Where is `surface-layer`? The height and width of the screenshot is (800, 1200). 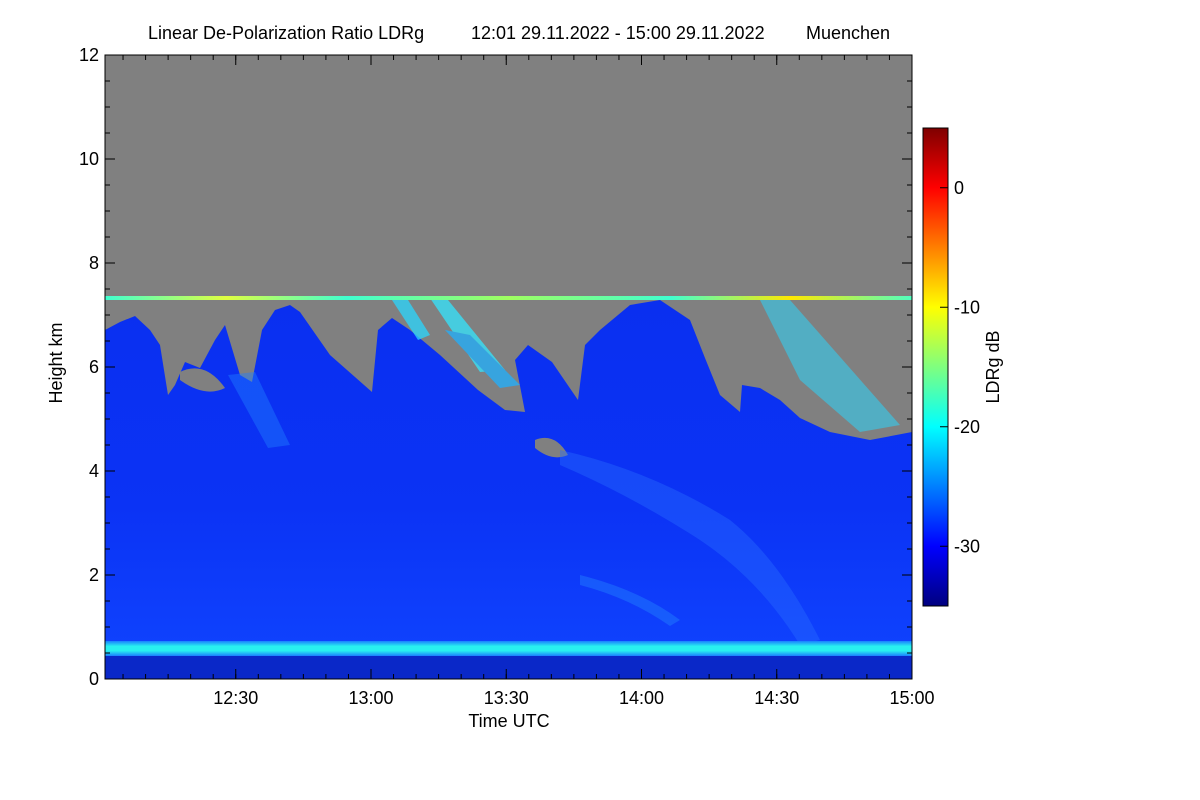
surface-layer is located at coordinates (508, 667).